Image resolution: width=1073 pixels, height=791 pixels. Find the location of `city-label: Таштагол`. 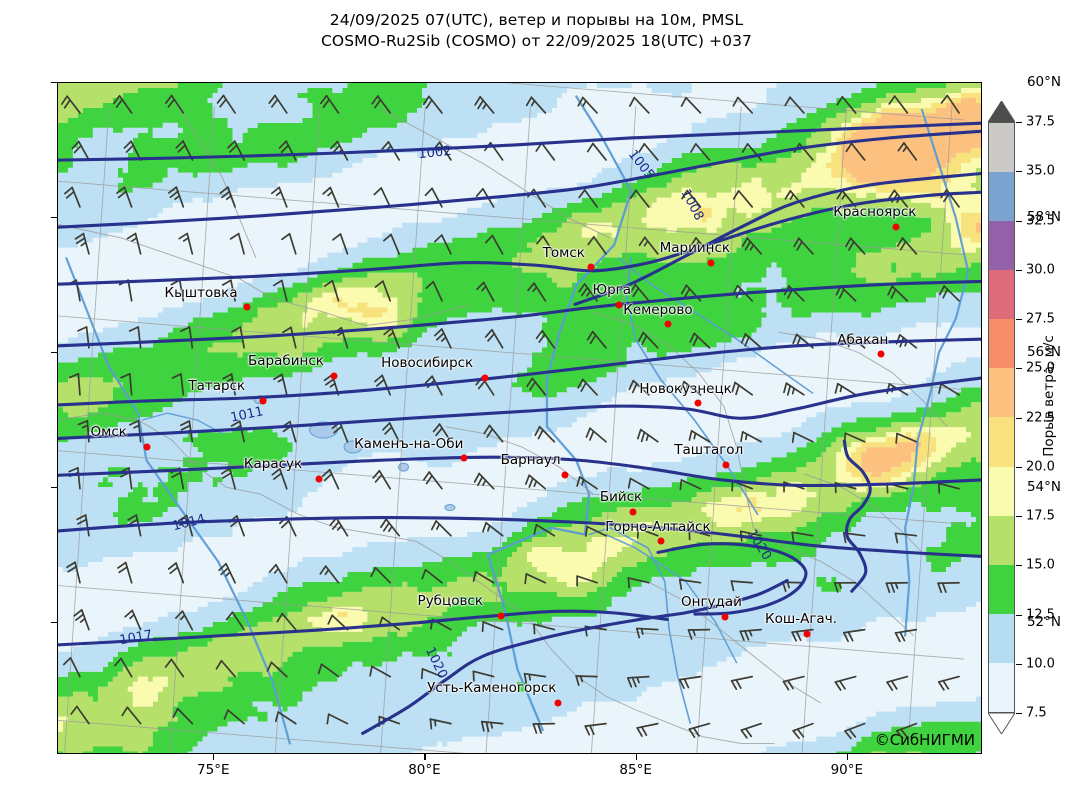

city-label: Таштагол is located at coordinates (709, 450).